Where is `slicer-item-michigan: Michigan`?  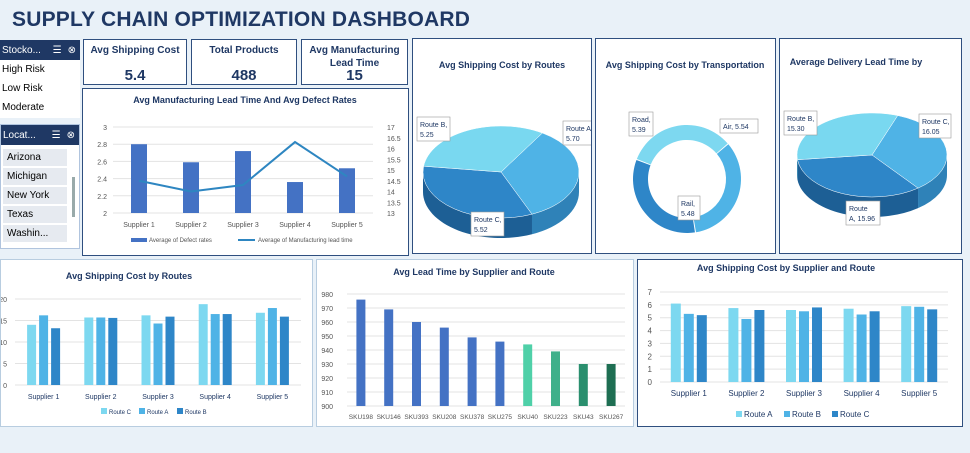 slicer-item-michigan: Michigan is located at coordinates (35, 177).